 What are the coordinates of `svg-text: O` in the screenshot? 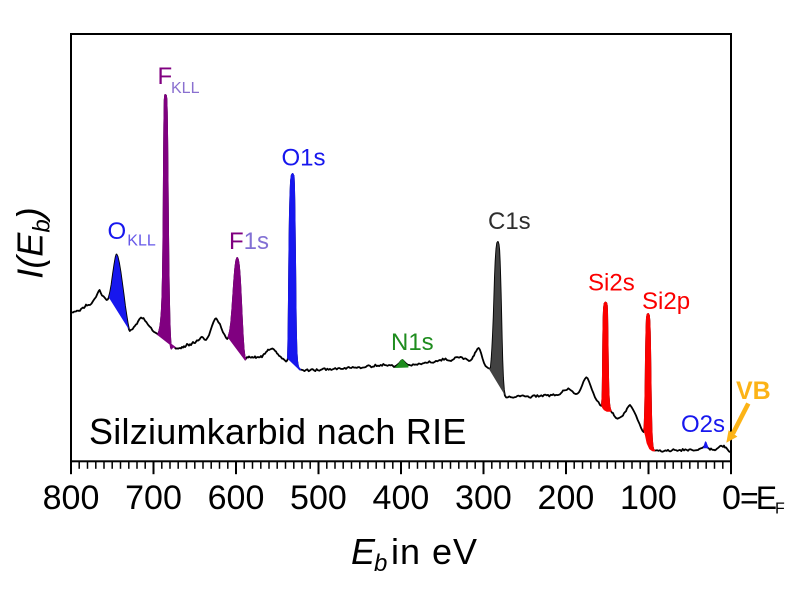 It's located at (117, 231).